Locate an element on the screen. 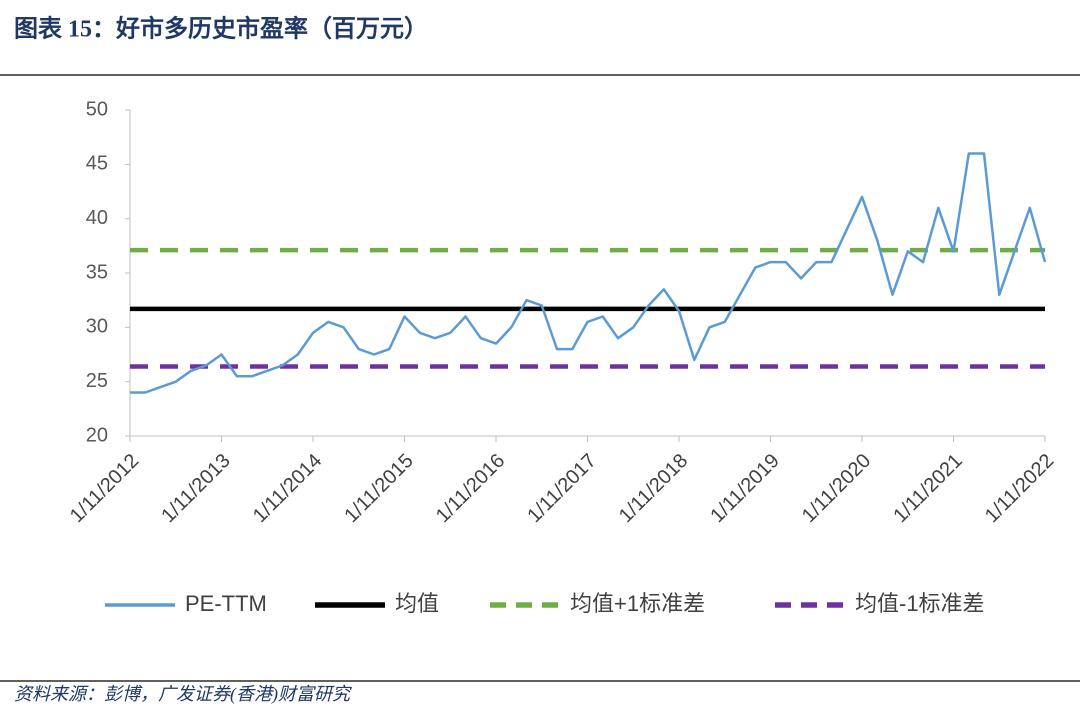 Image resolution: width=1080 pixels, height=725 pixels. x-tick-label: 1/11/2021 is located at coordinates (927, 488).